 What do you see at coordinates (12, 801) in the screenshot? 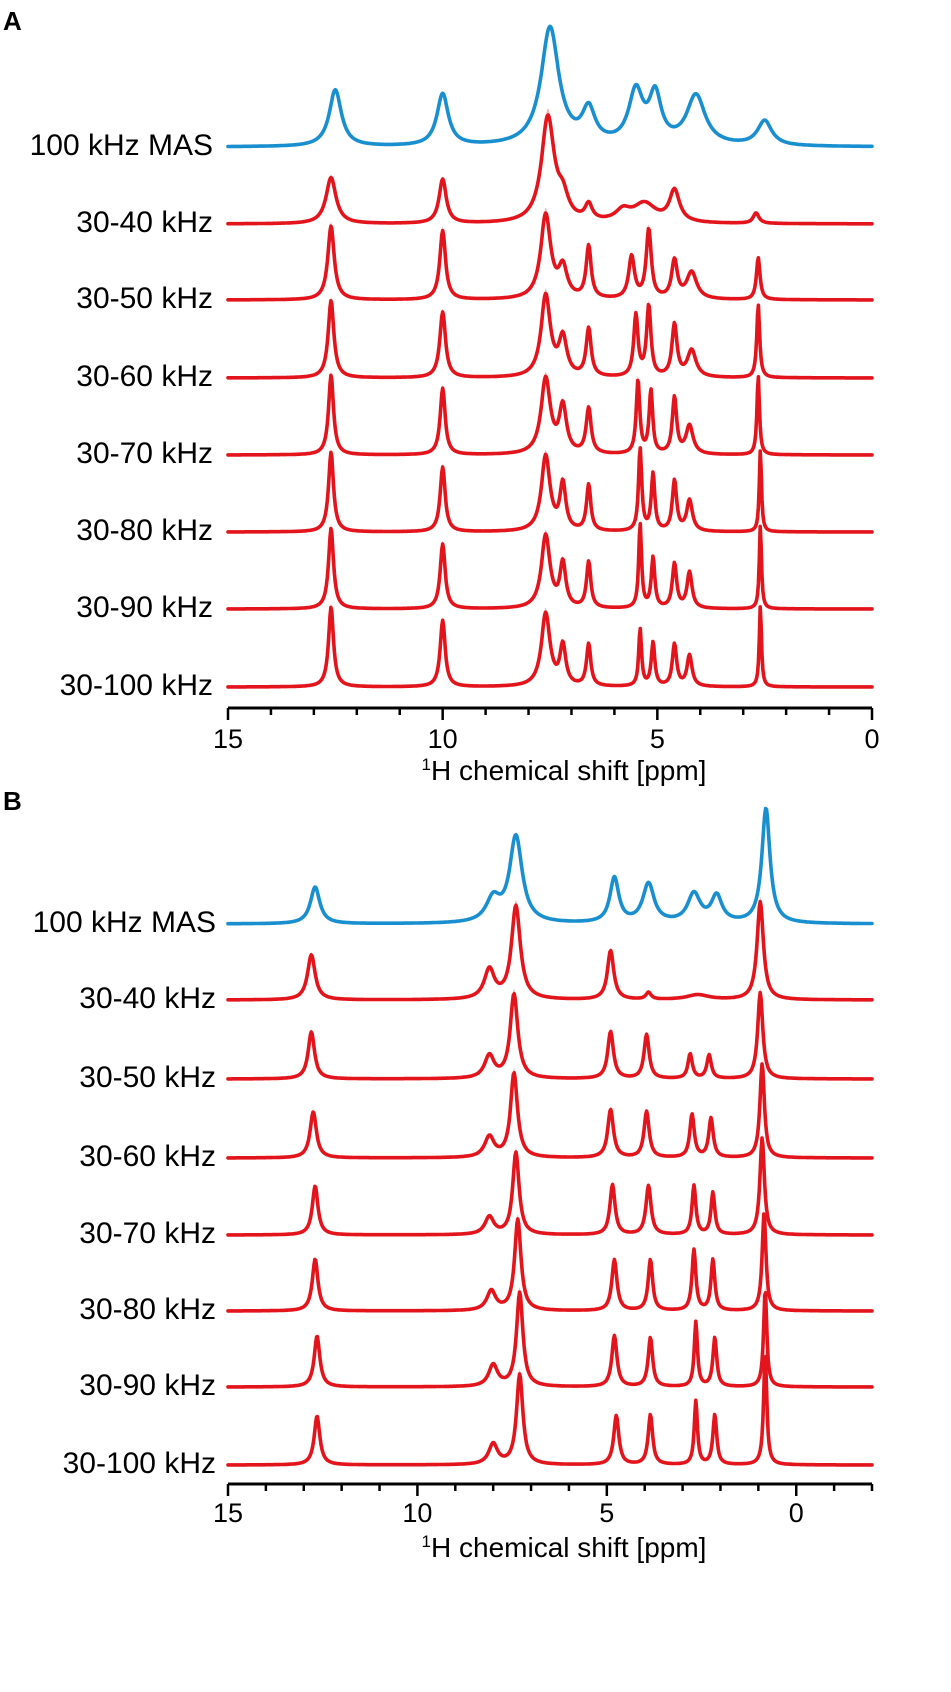
I see `panel-letter: B` at bounding box center [12, 801].